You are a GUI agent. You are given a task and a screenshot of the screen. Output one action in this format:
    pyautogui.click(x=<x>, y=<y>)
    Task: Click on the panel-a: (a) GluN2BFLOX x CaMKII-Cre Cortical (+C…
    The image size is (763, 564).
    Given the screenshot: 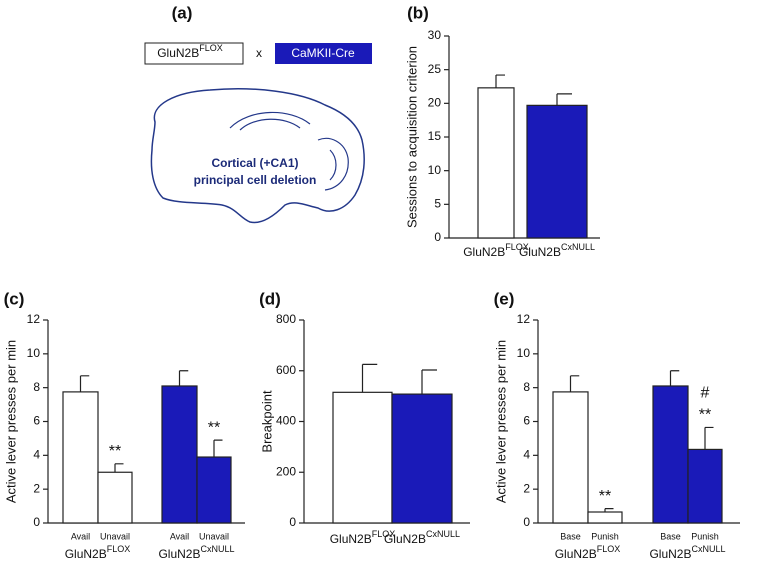 What is the action you would take?
    pyautogui.click(x=258, y=113)
    